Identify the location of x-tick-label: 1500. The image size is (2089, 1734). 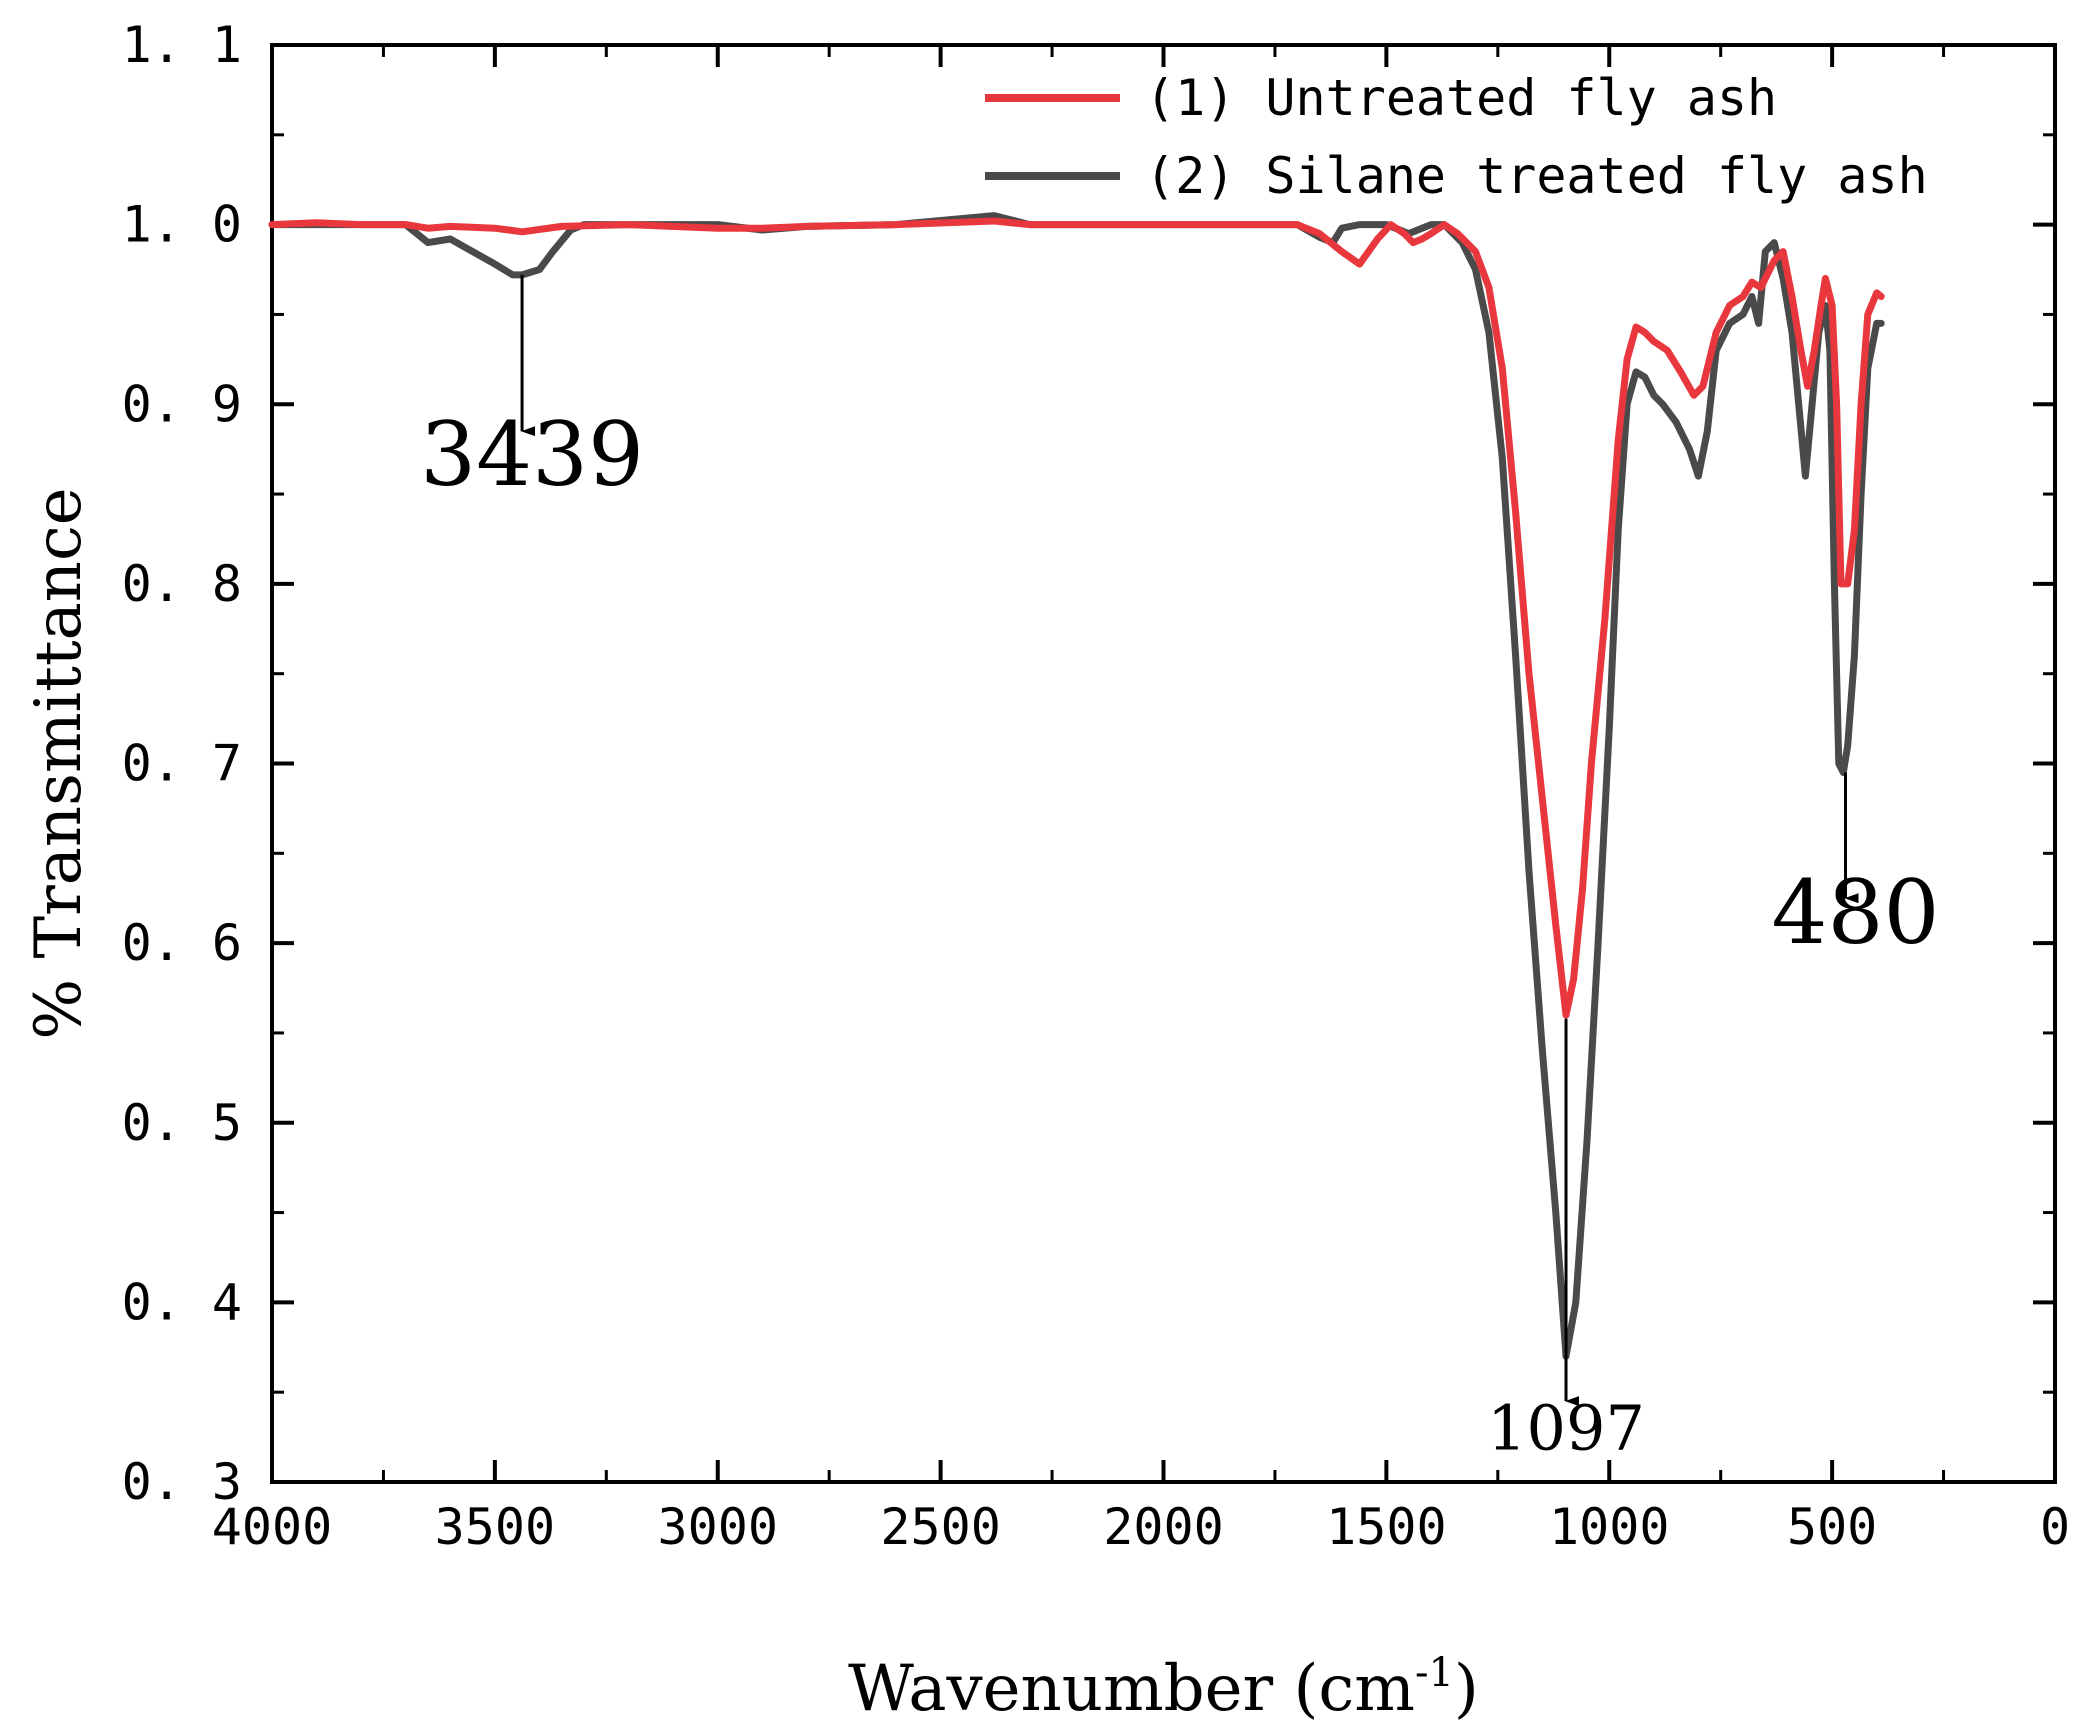
(1386, 1527).